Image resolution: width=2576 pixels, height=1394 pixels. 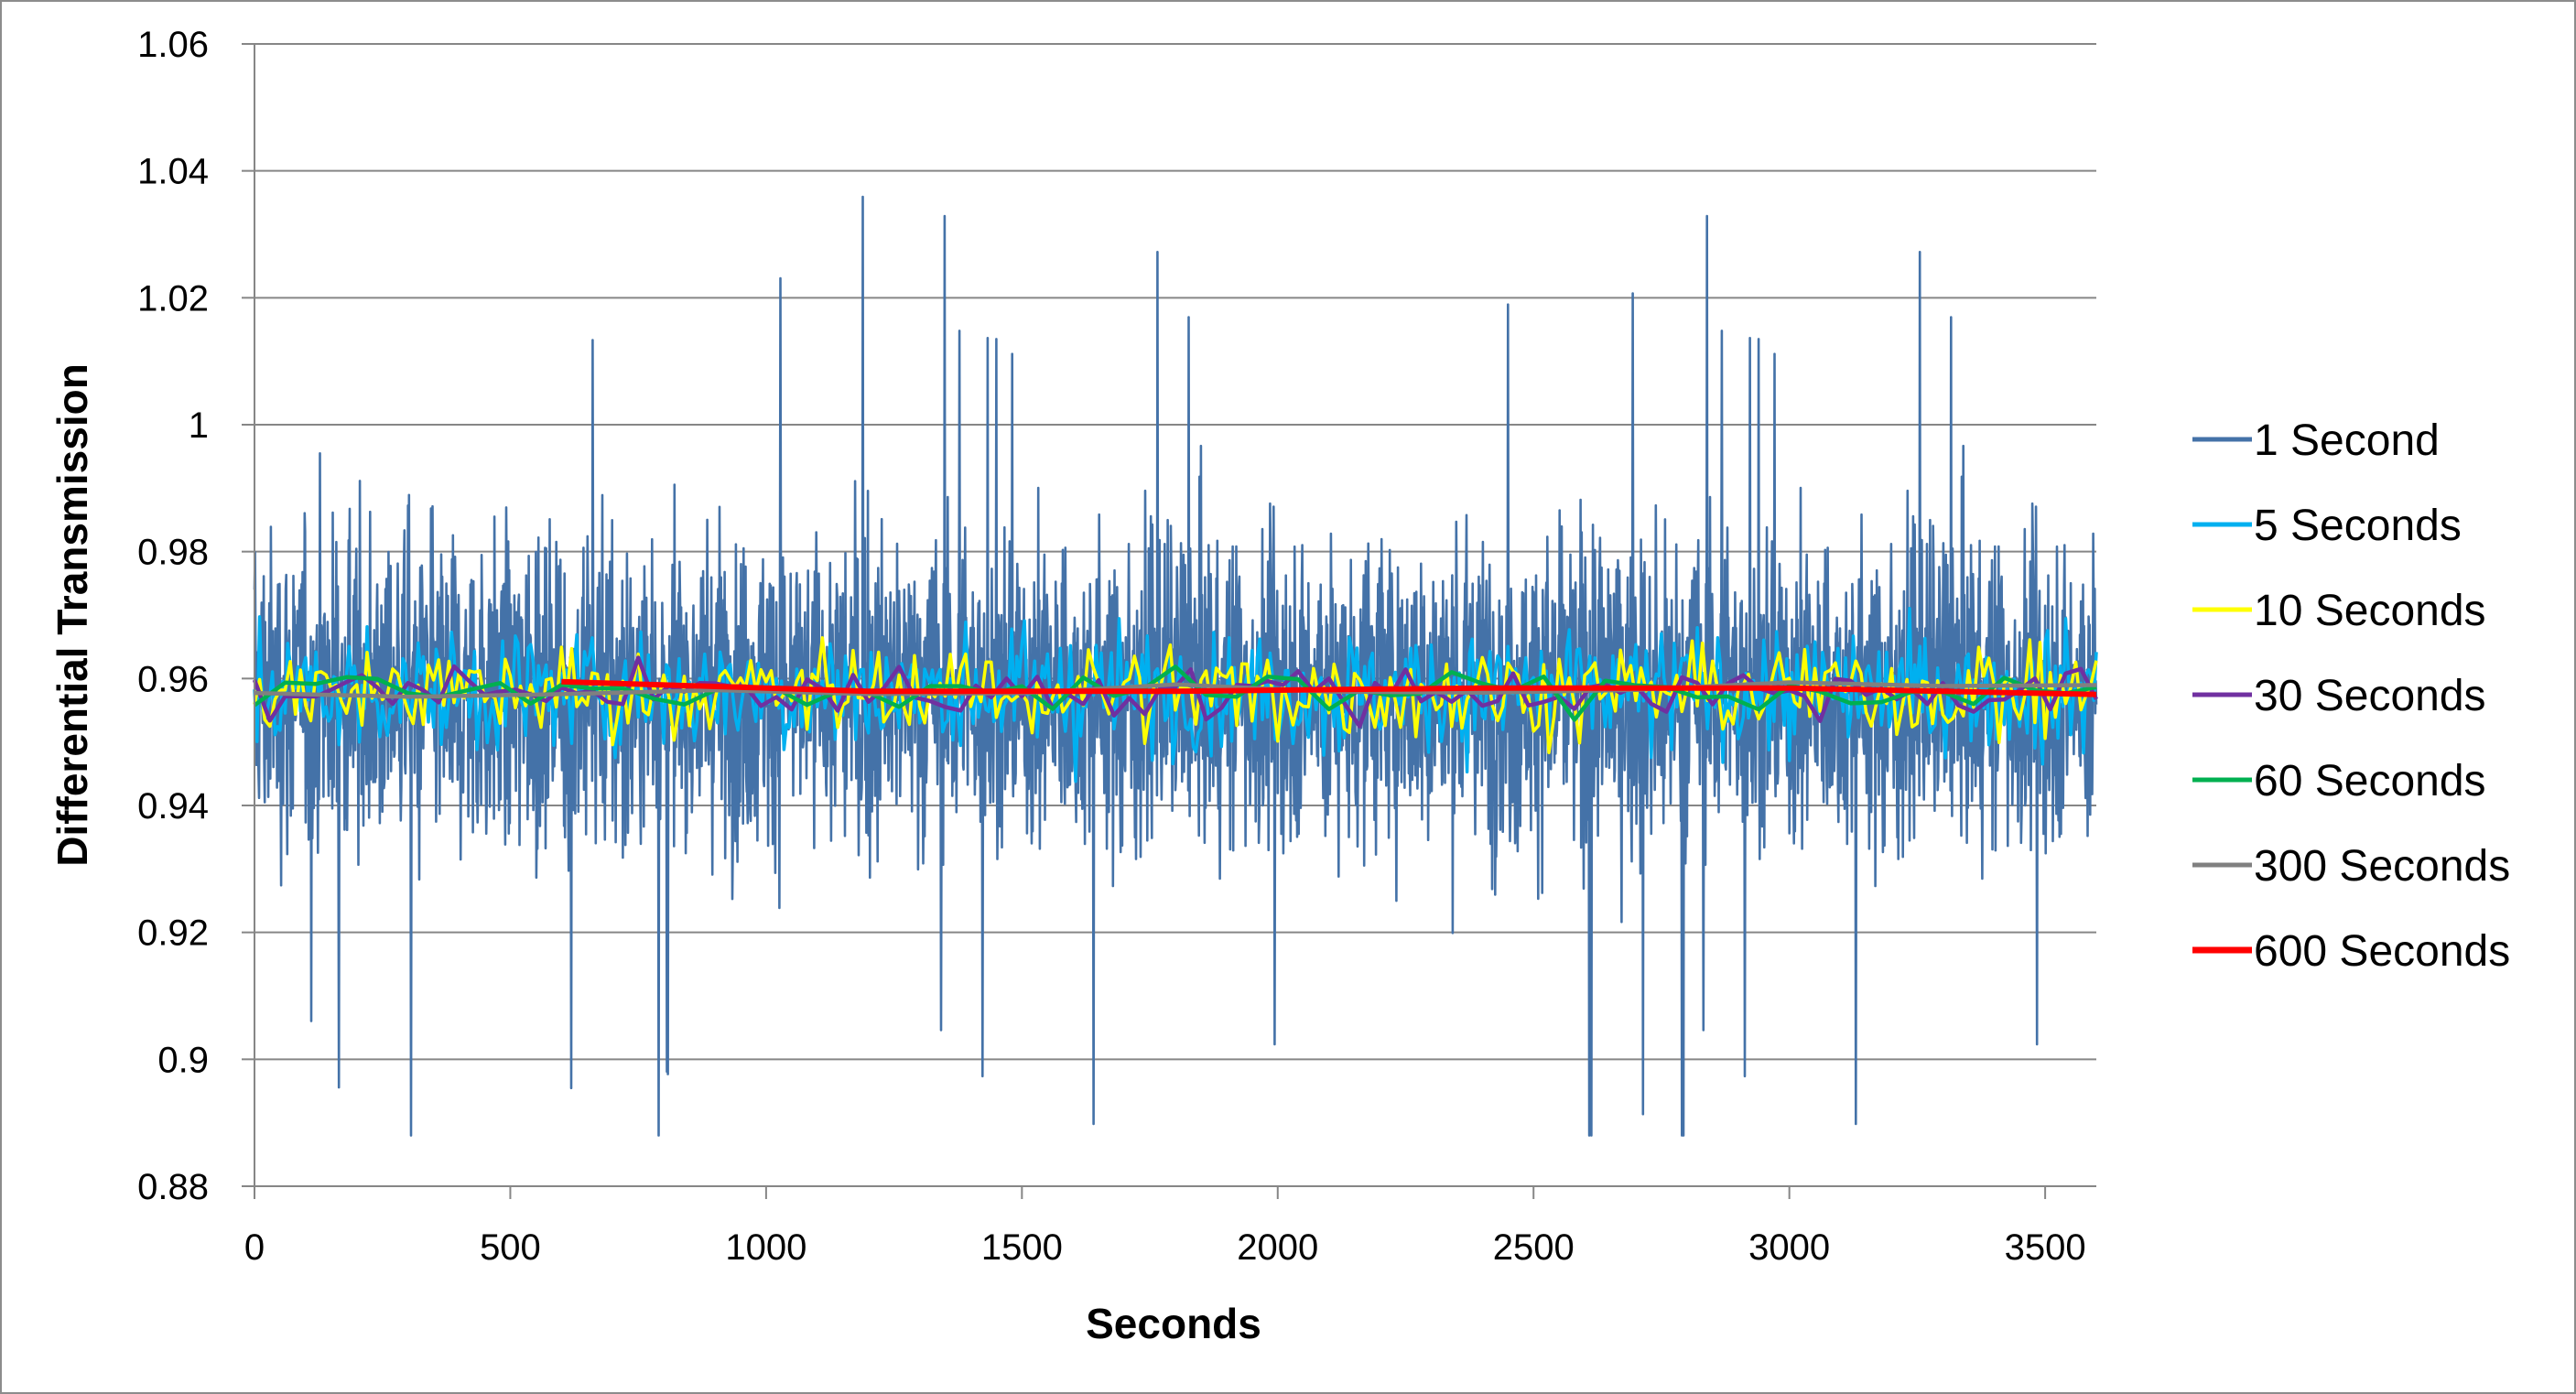 I want to click on legend-label: 1 Second, so click(x=2347, y=440).